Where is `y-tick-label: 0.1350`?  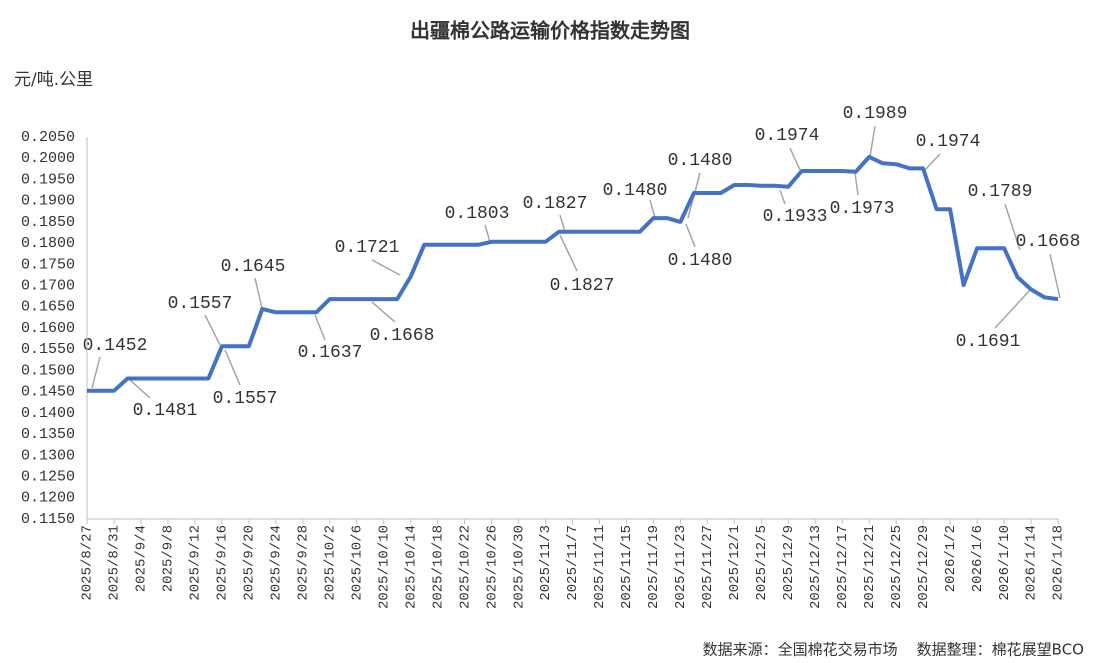
y-tick-label: 0.1350 is located at coordinates (48, 434).